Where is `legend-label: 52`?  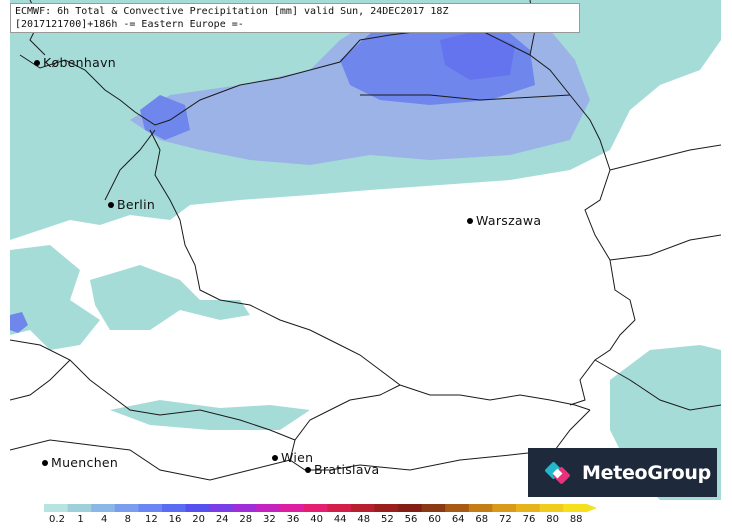 legend-label: 52 is located at coordinates (387, 519).